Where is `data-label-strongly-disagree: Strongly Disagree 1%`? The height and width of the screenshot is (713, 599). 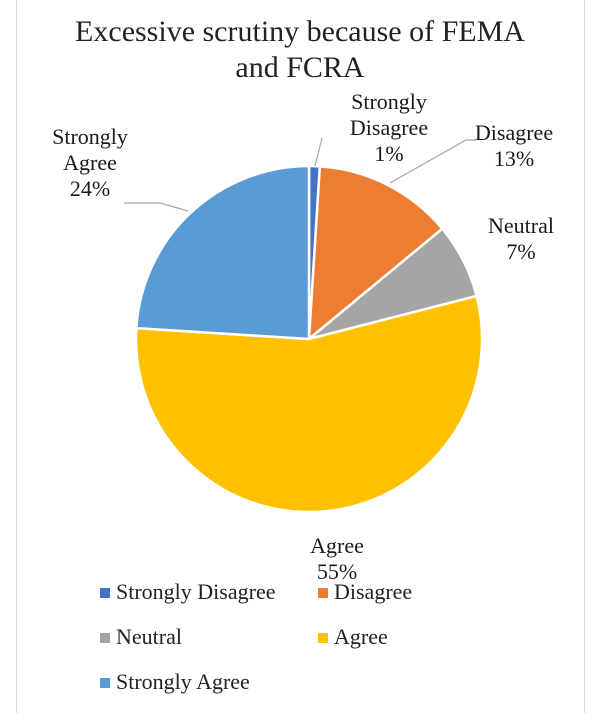 data-label-strongly-disagree: Strongly Disagree 1% is located at coordinates (389, 127).